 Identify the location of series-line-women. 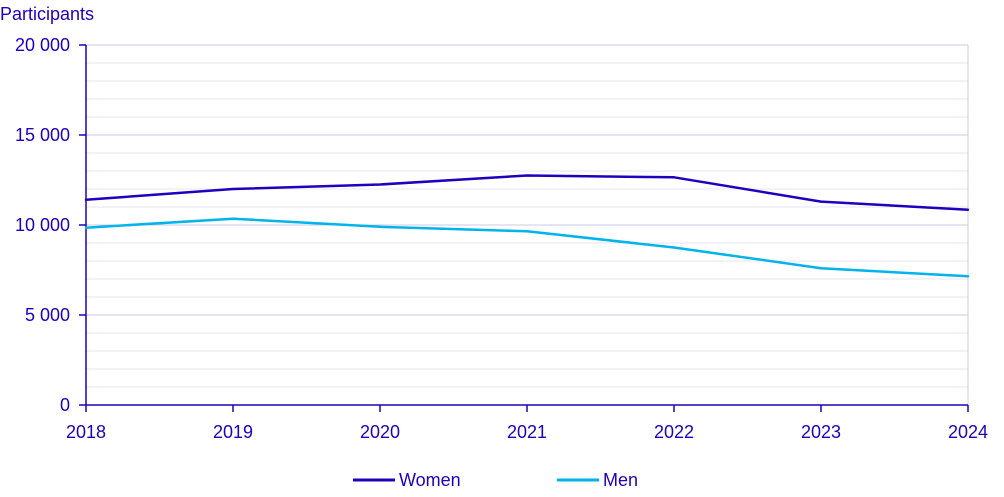
(527, 192).